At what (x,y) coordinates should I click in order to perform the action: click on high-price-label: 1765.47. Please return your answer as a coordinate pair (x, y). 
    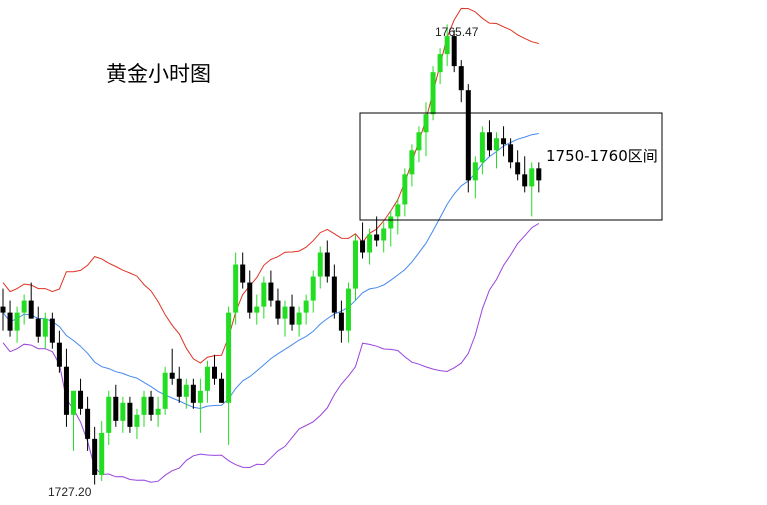
    Looking at the image, I should click on (457, 32).